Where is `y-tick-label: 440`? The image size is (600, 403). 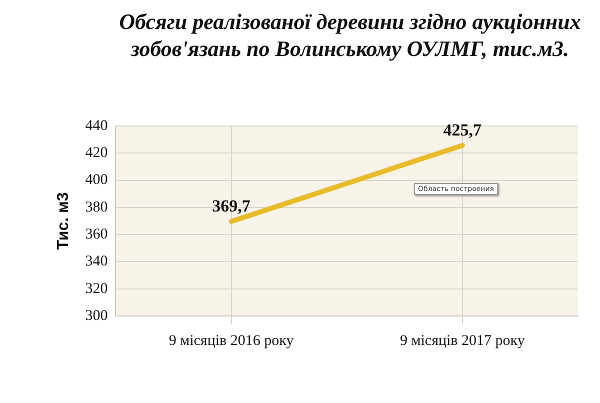 y-tick-label: 440 is located at coordinates (96, 126).